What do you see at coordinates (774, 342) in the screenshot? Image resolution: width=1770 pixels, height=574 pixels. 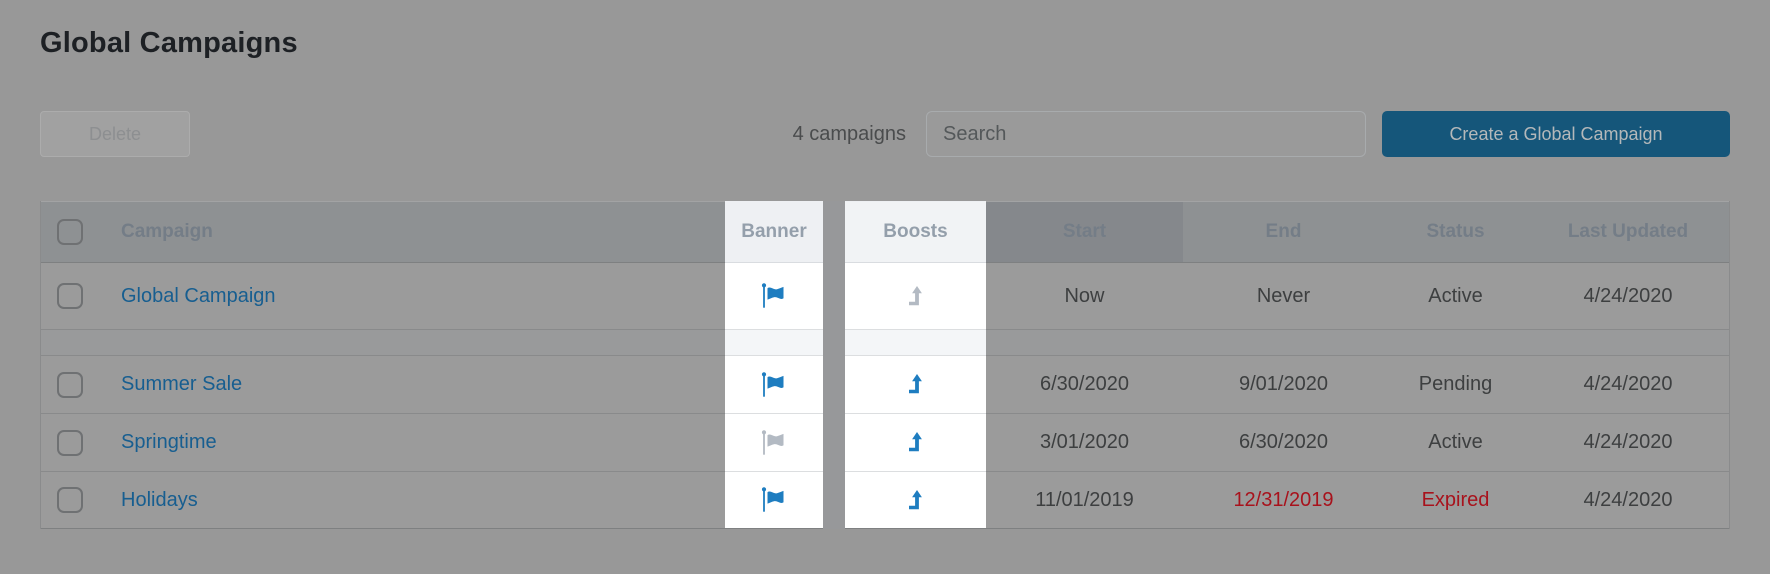 I see `separator-banner-cell` at bounding box center [774, 342].